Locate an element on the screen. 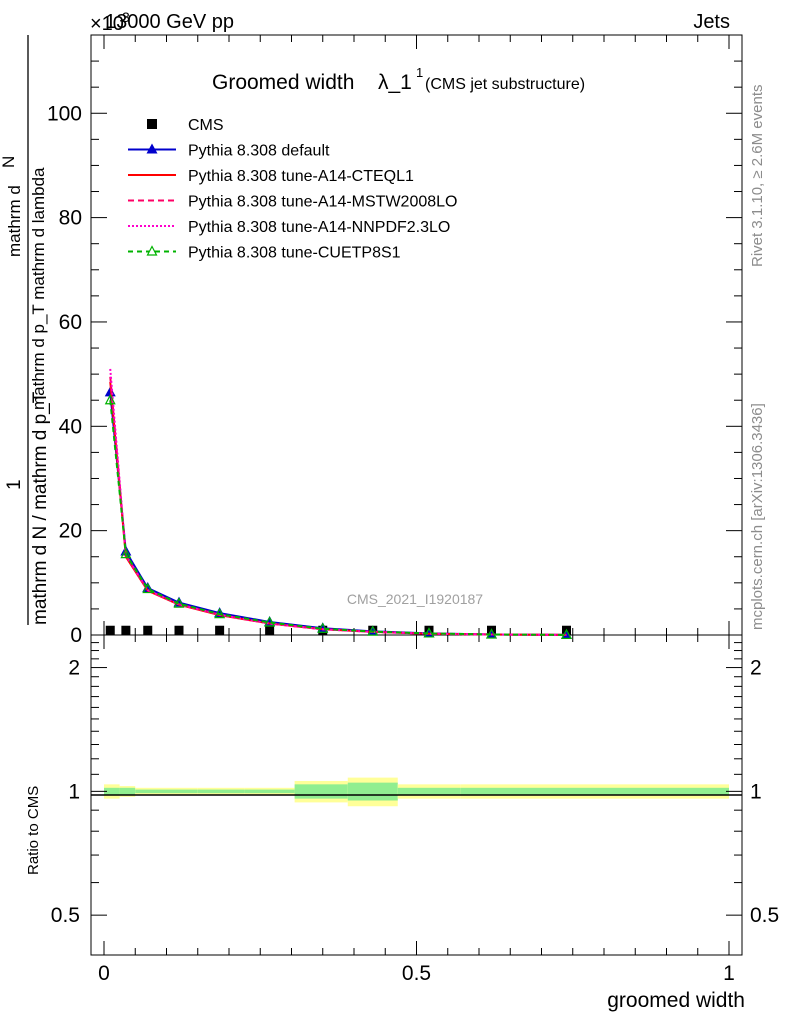 Image resolution: width=786 pixels, height=1024 pixels. plot-title-paren: (CMS jet substructure) is located at coordinates (505, 84).